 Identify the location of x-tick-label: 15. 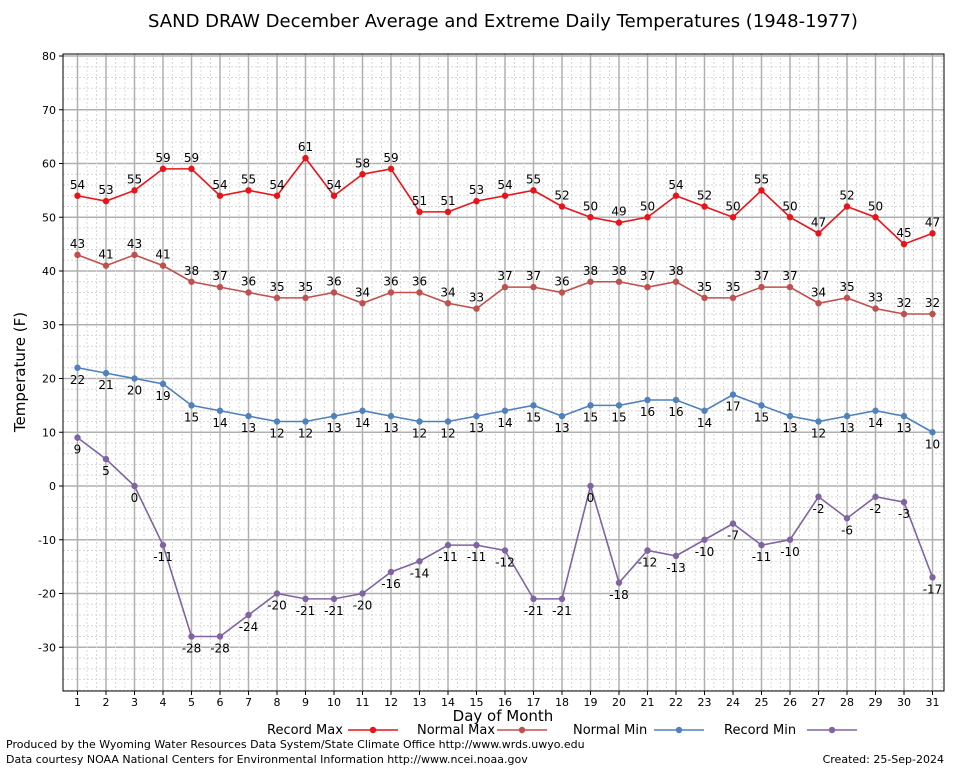
(477, 702).